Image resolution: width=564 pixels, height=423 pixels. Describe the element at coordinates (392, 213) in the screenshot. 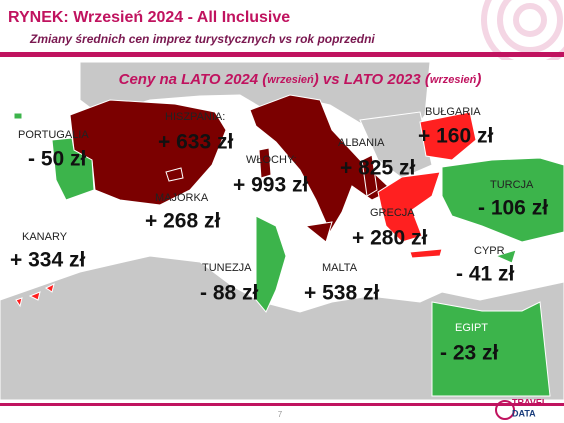

I see `country-name: GRECJA` at that location.